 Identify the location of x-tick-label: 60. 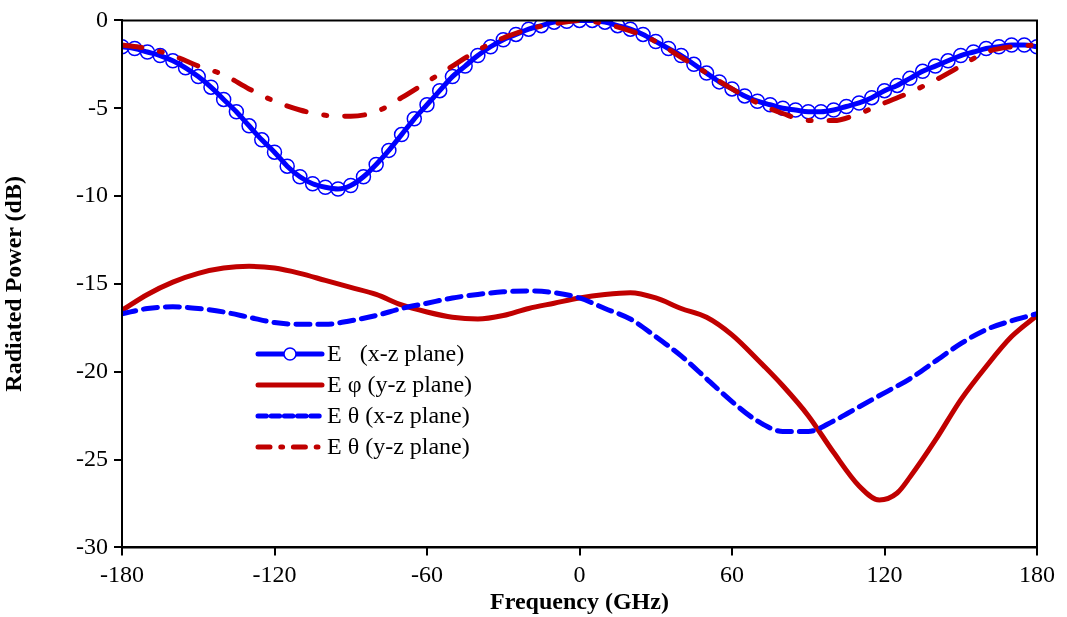
(732, 574).